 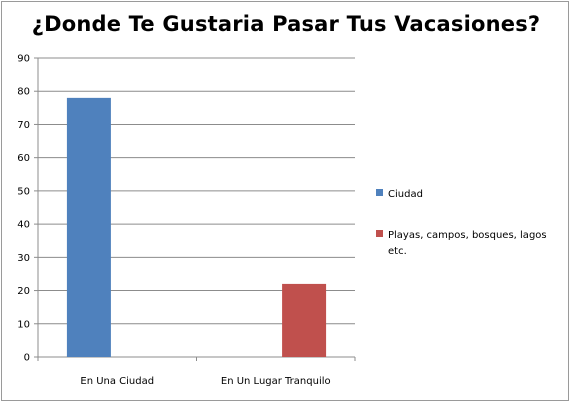 What do you see at coordinates (23, 324) in the screenshot?
I see `y-tick-label-10: 10` at bounding box center [23, 324].